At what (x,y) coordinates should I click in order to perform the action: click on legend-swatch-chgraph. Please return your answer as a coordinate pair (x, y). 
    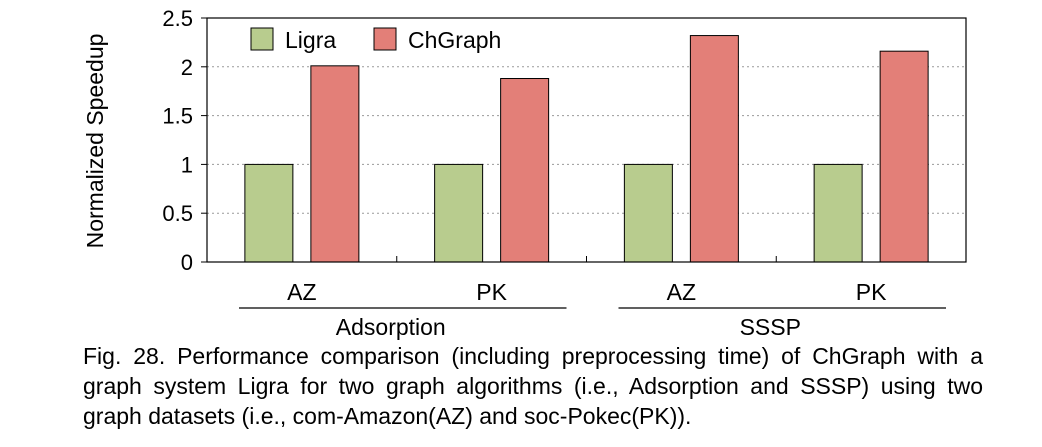
    Looking at the image, I should click on (385, 39).